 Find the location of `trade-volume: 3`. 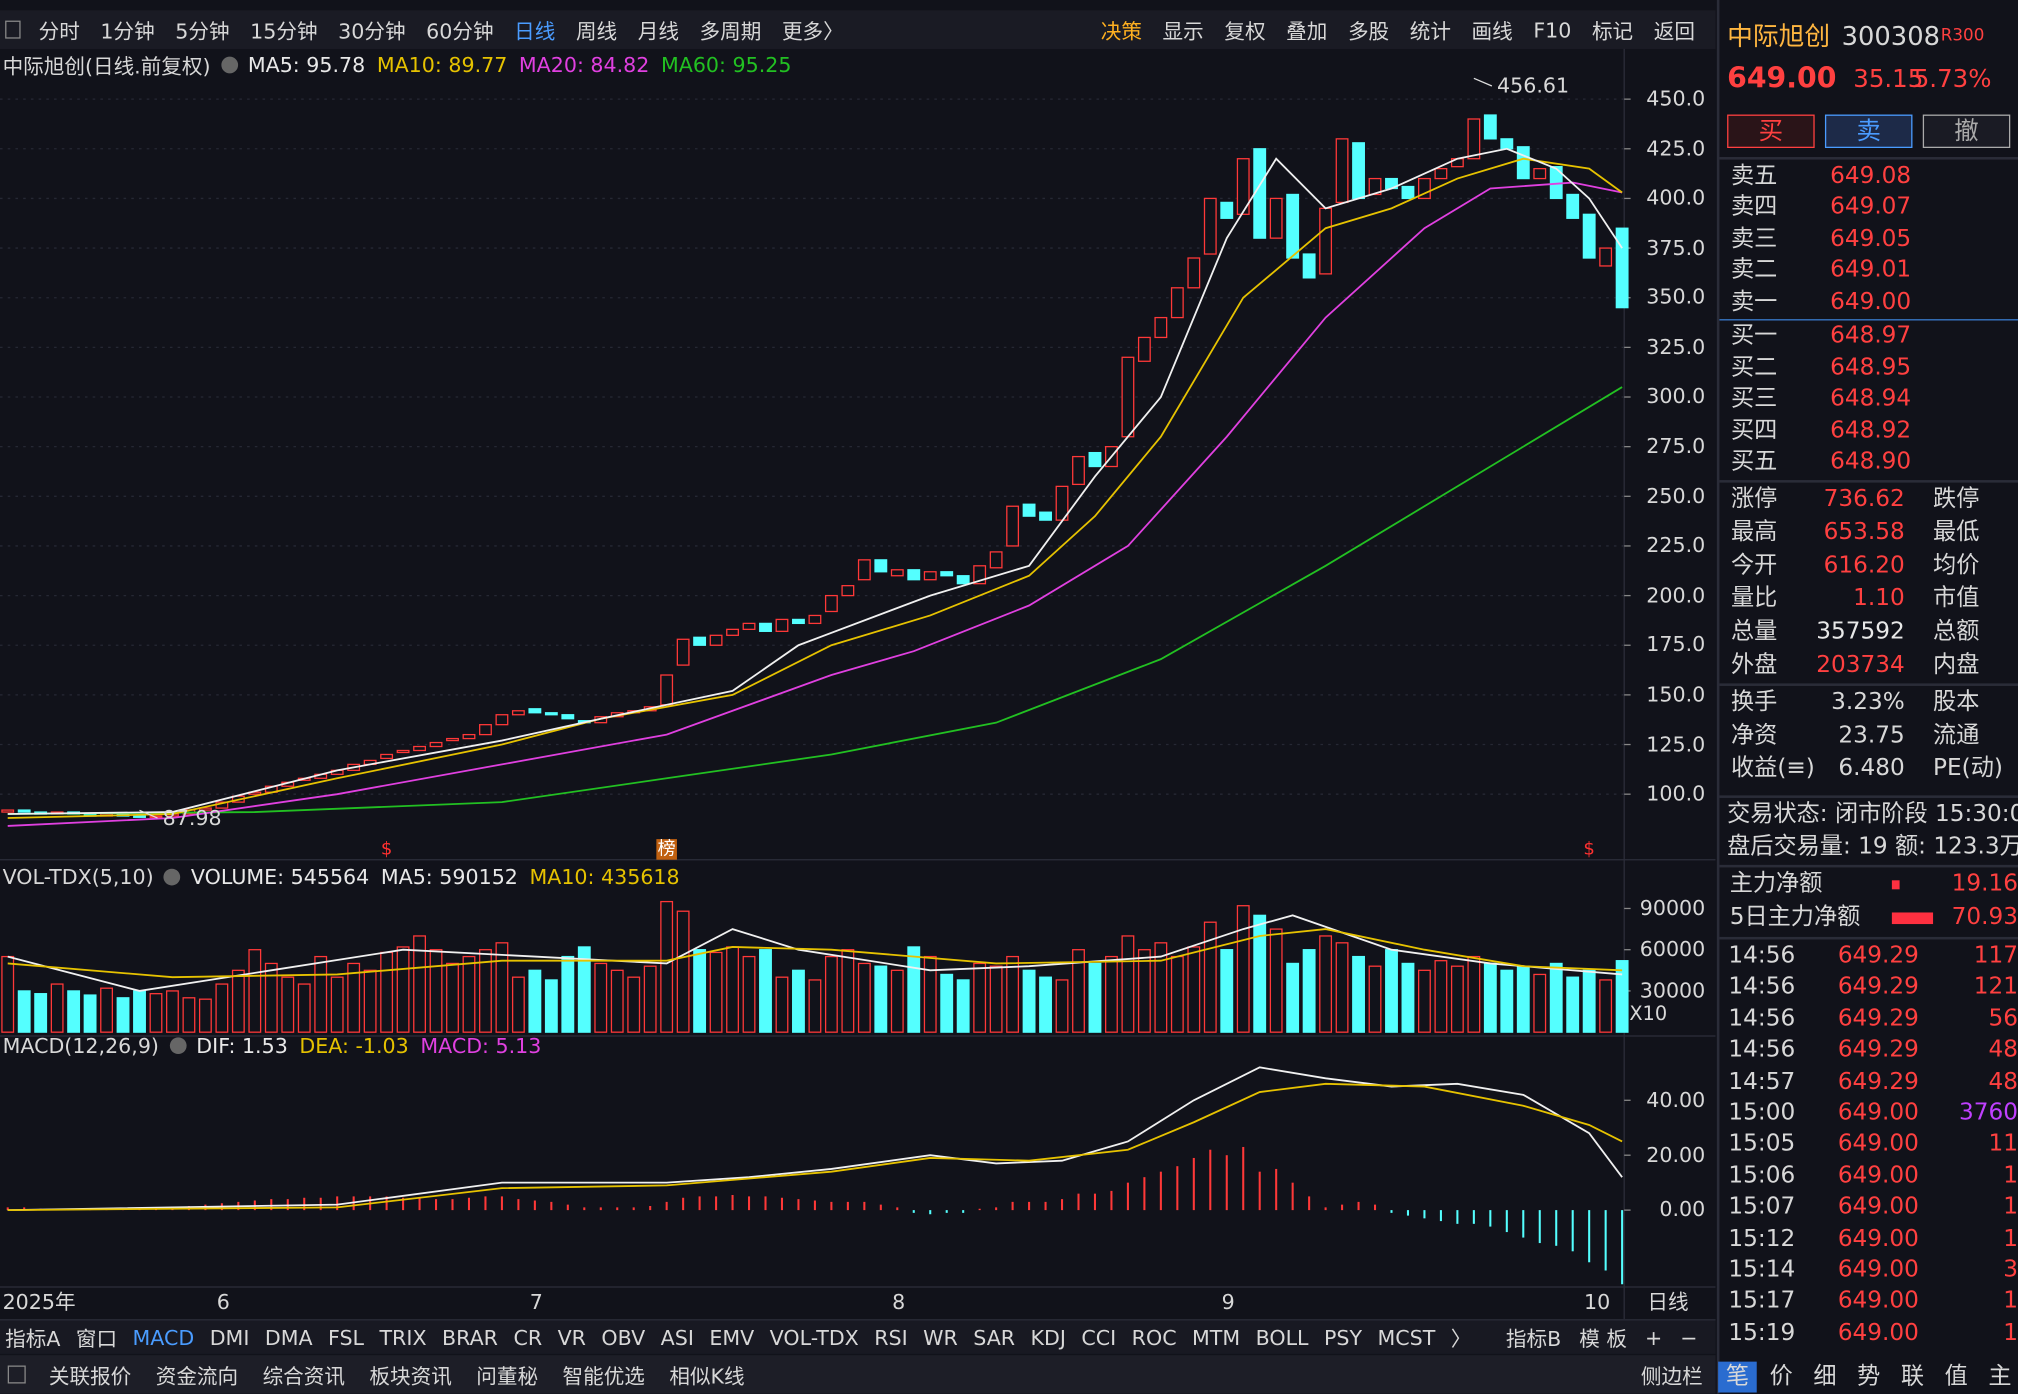

trade-volume: 3 is located at coordinates (2010, 1270).